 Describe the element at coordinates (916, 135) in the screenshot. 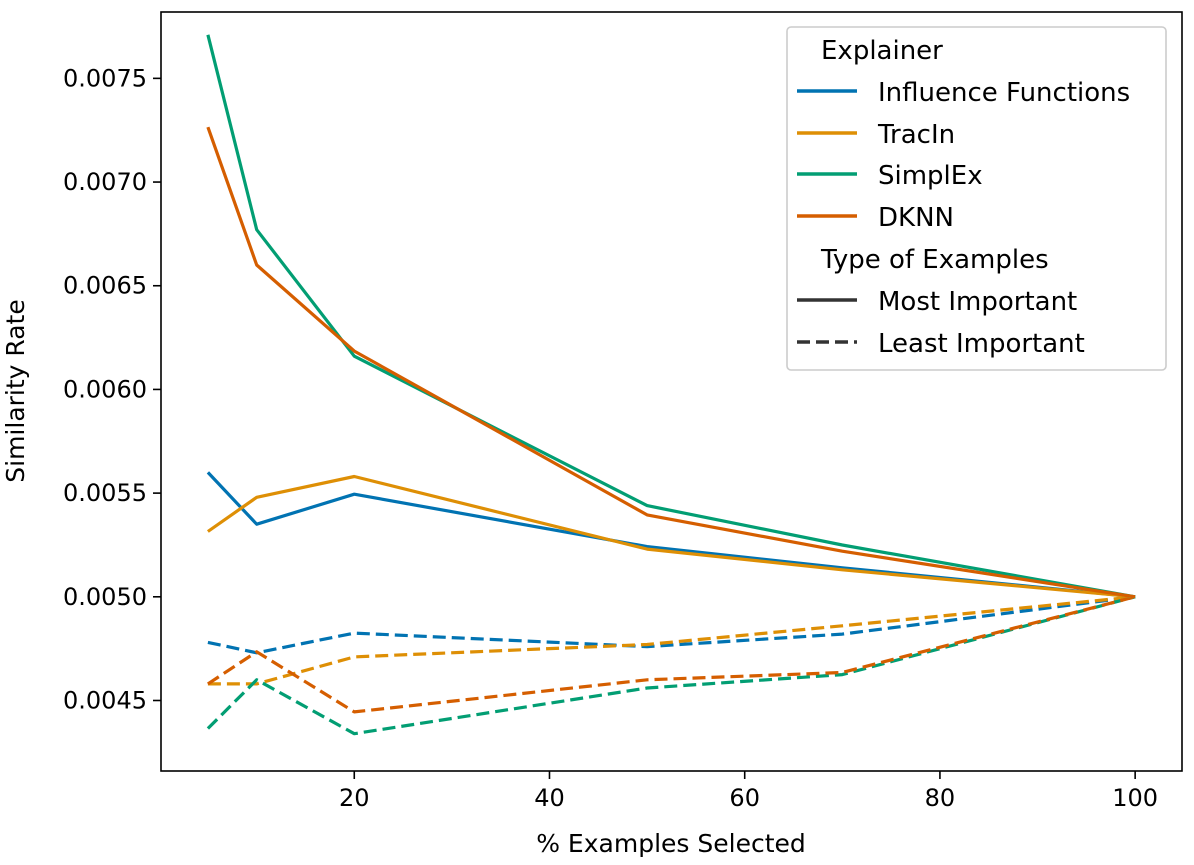

I see `legend-label-tracin: TracIn` at that location.